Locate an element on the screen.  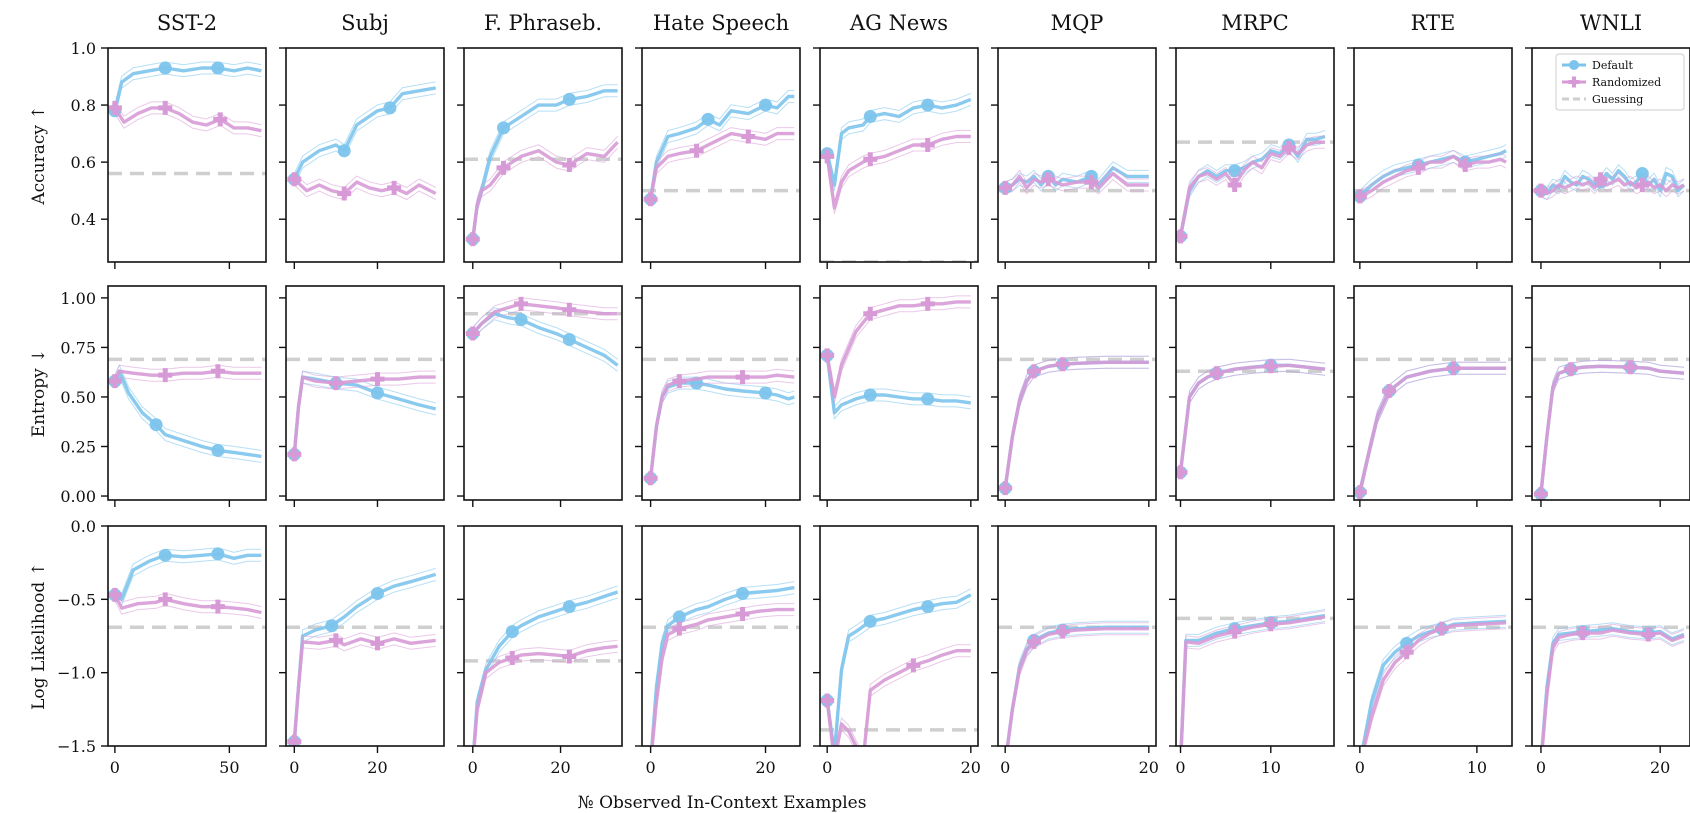
y-tick-label: 0.6 is located at coordinates (83, 162).